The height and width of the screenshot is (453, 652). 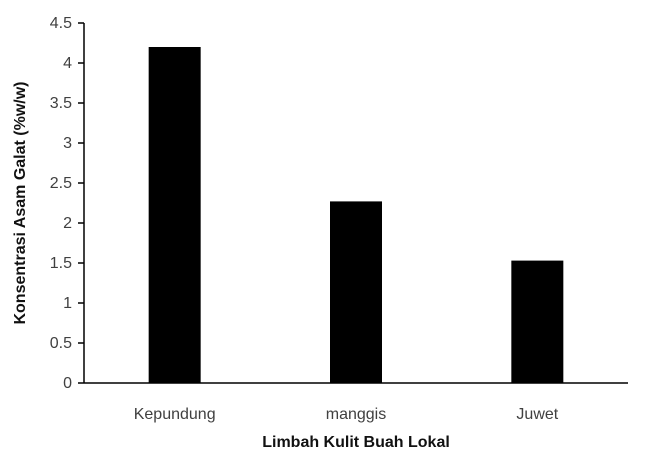 I want to click on x-axis-title: Limbah Kulit Buah Lokal, so click(x=356, y=442).